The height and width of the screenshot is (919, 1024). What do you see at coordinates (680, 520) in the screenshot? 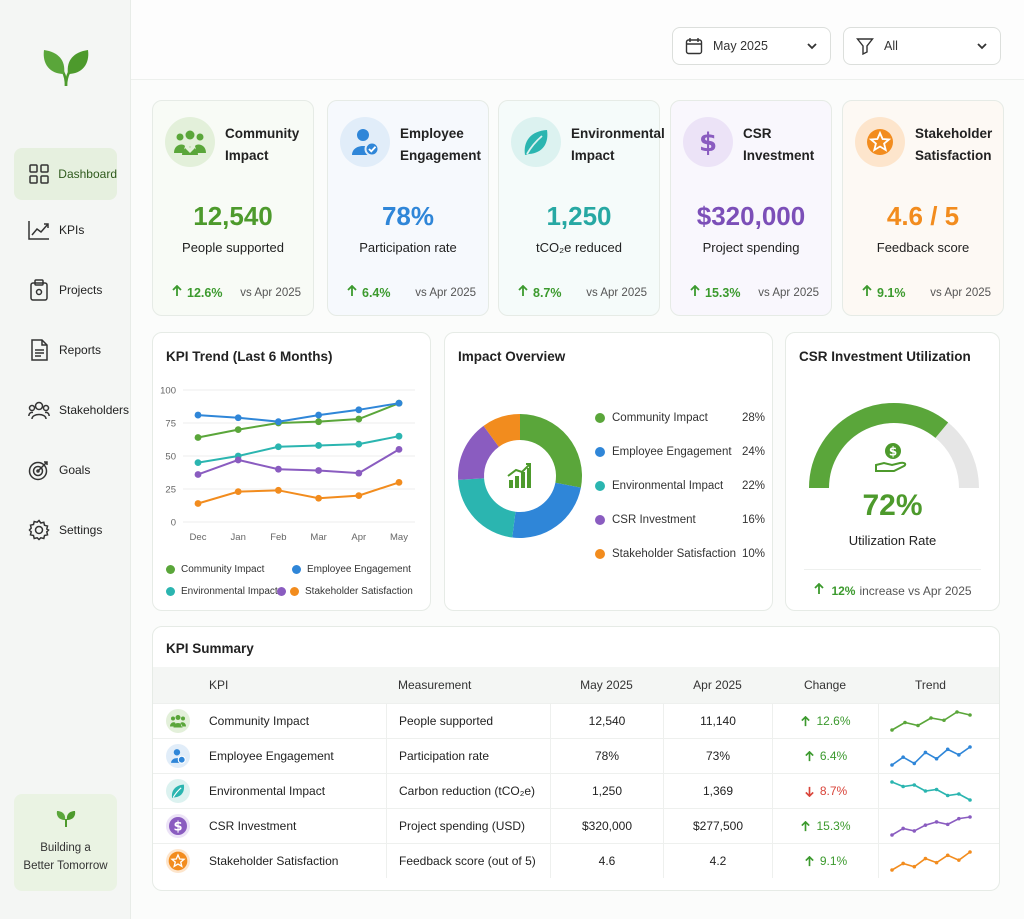
I see `donut-legend-item: CSR Investment 16%` at bounding box center [680, 520].